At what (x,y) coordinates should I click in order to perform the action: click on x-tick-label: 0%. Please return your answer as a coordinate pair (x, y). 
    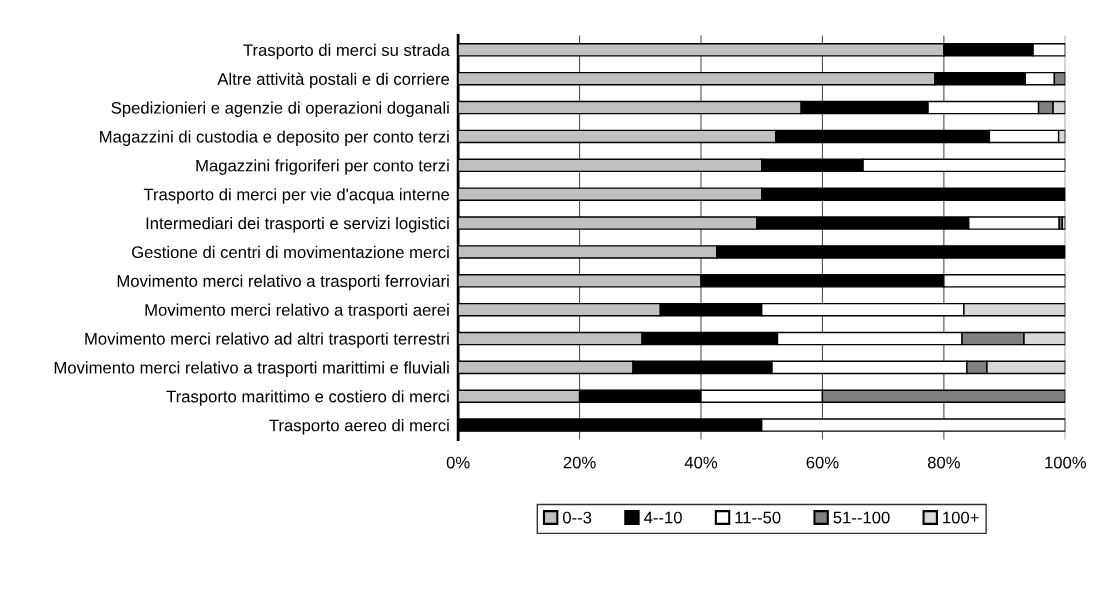
    Looking at the image, I should click on (458, 462).